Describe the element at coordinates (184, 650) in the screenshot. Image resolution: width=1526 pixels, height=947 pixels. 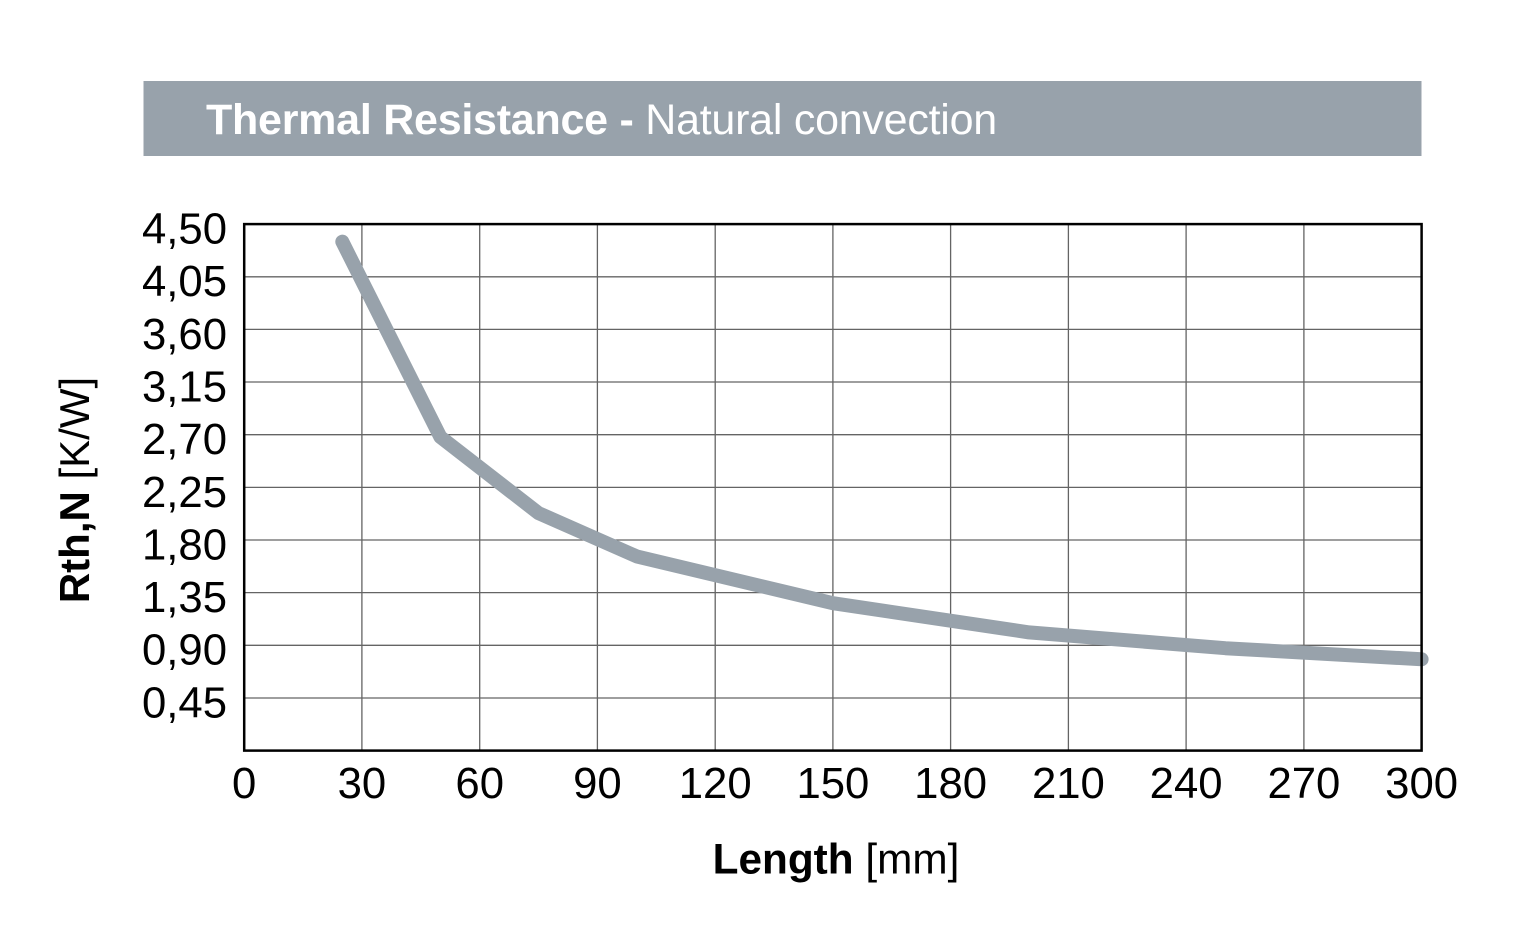
I see `svg-text: 0,90` at that location.